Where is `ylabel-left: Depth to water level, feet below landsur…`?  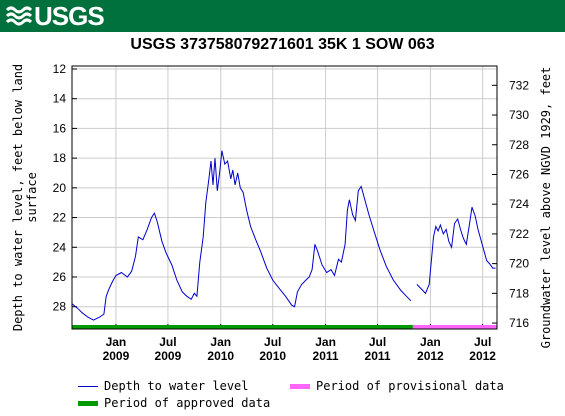
ylabel-left: Depth to water level, feet below landsur… is located at coordinates (25, 197).